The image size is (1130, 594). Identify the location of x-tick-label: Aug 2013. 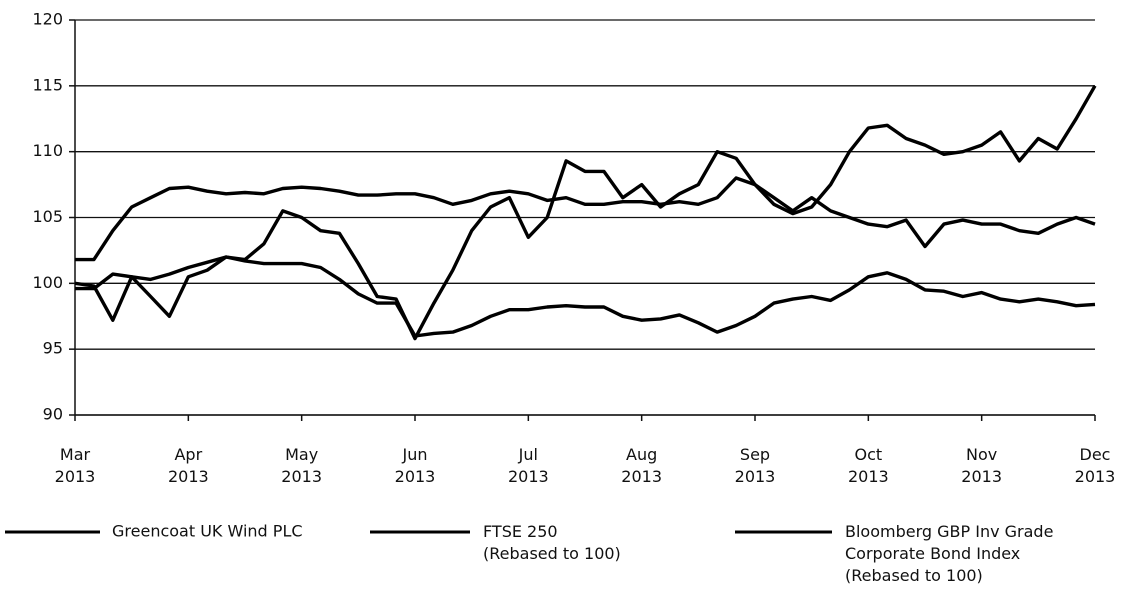
(641, 465).